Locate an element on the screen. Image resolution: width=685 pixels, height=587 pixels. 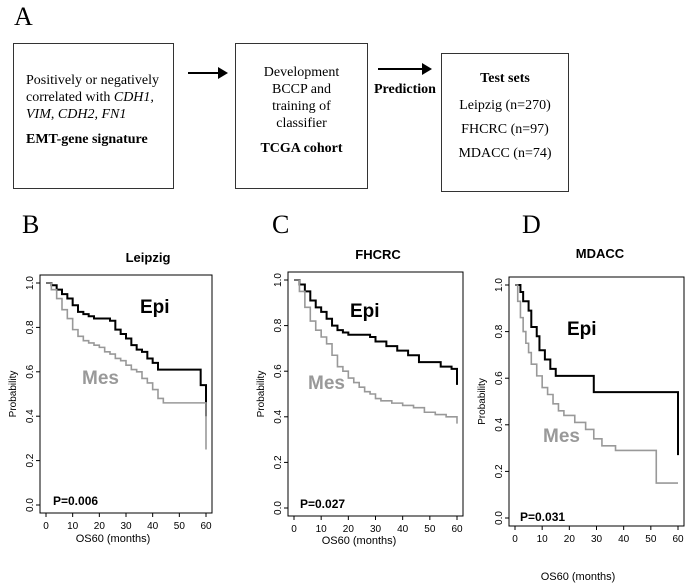
y-tick-label-fhcrc: 0.6 is located at coordinates (278, 371).